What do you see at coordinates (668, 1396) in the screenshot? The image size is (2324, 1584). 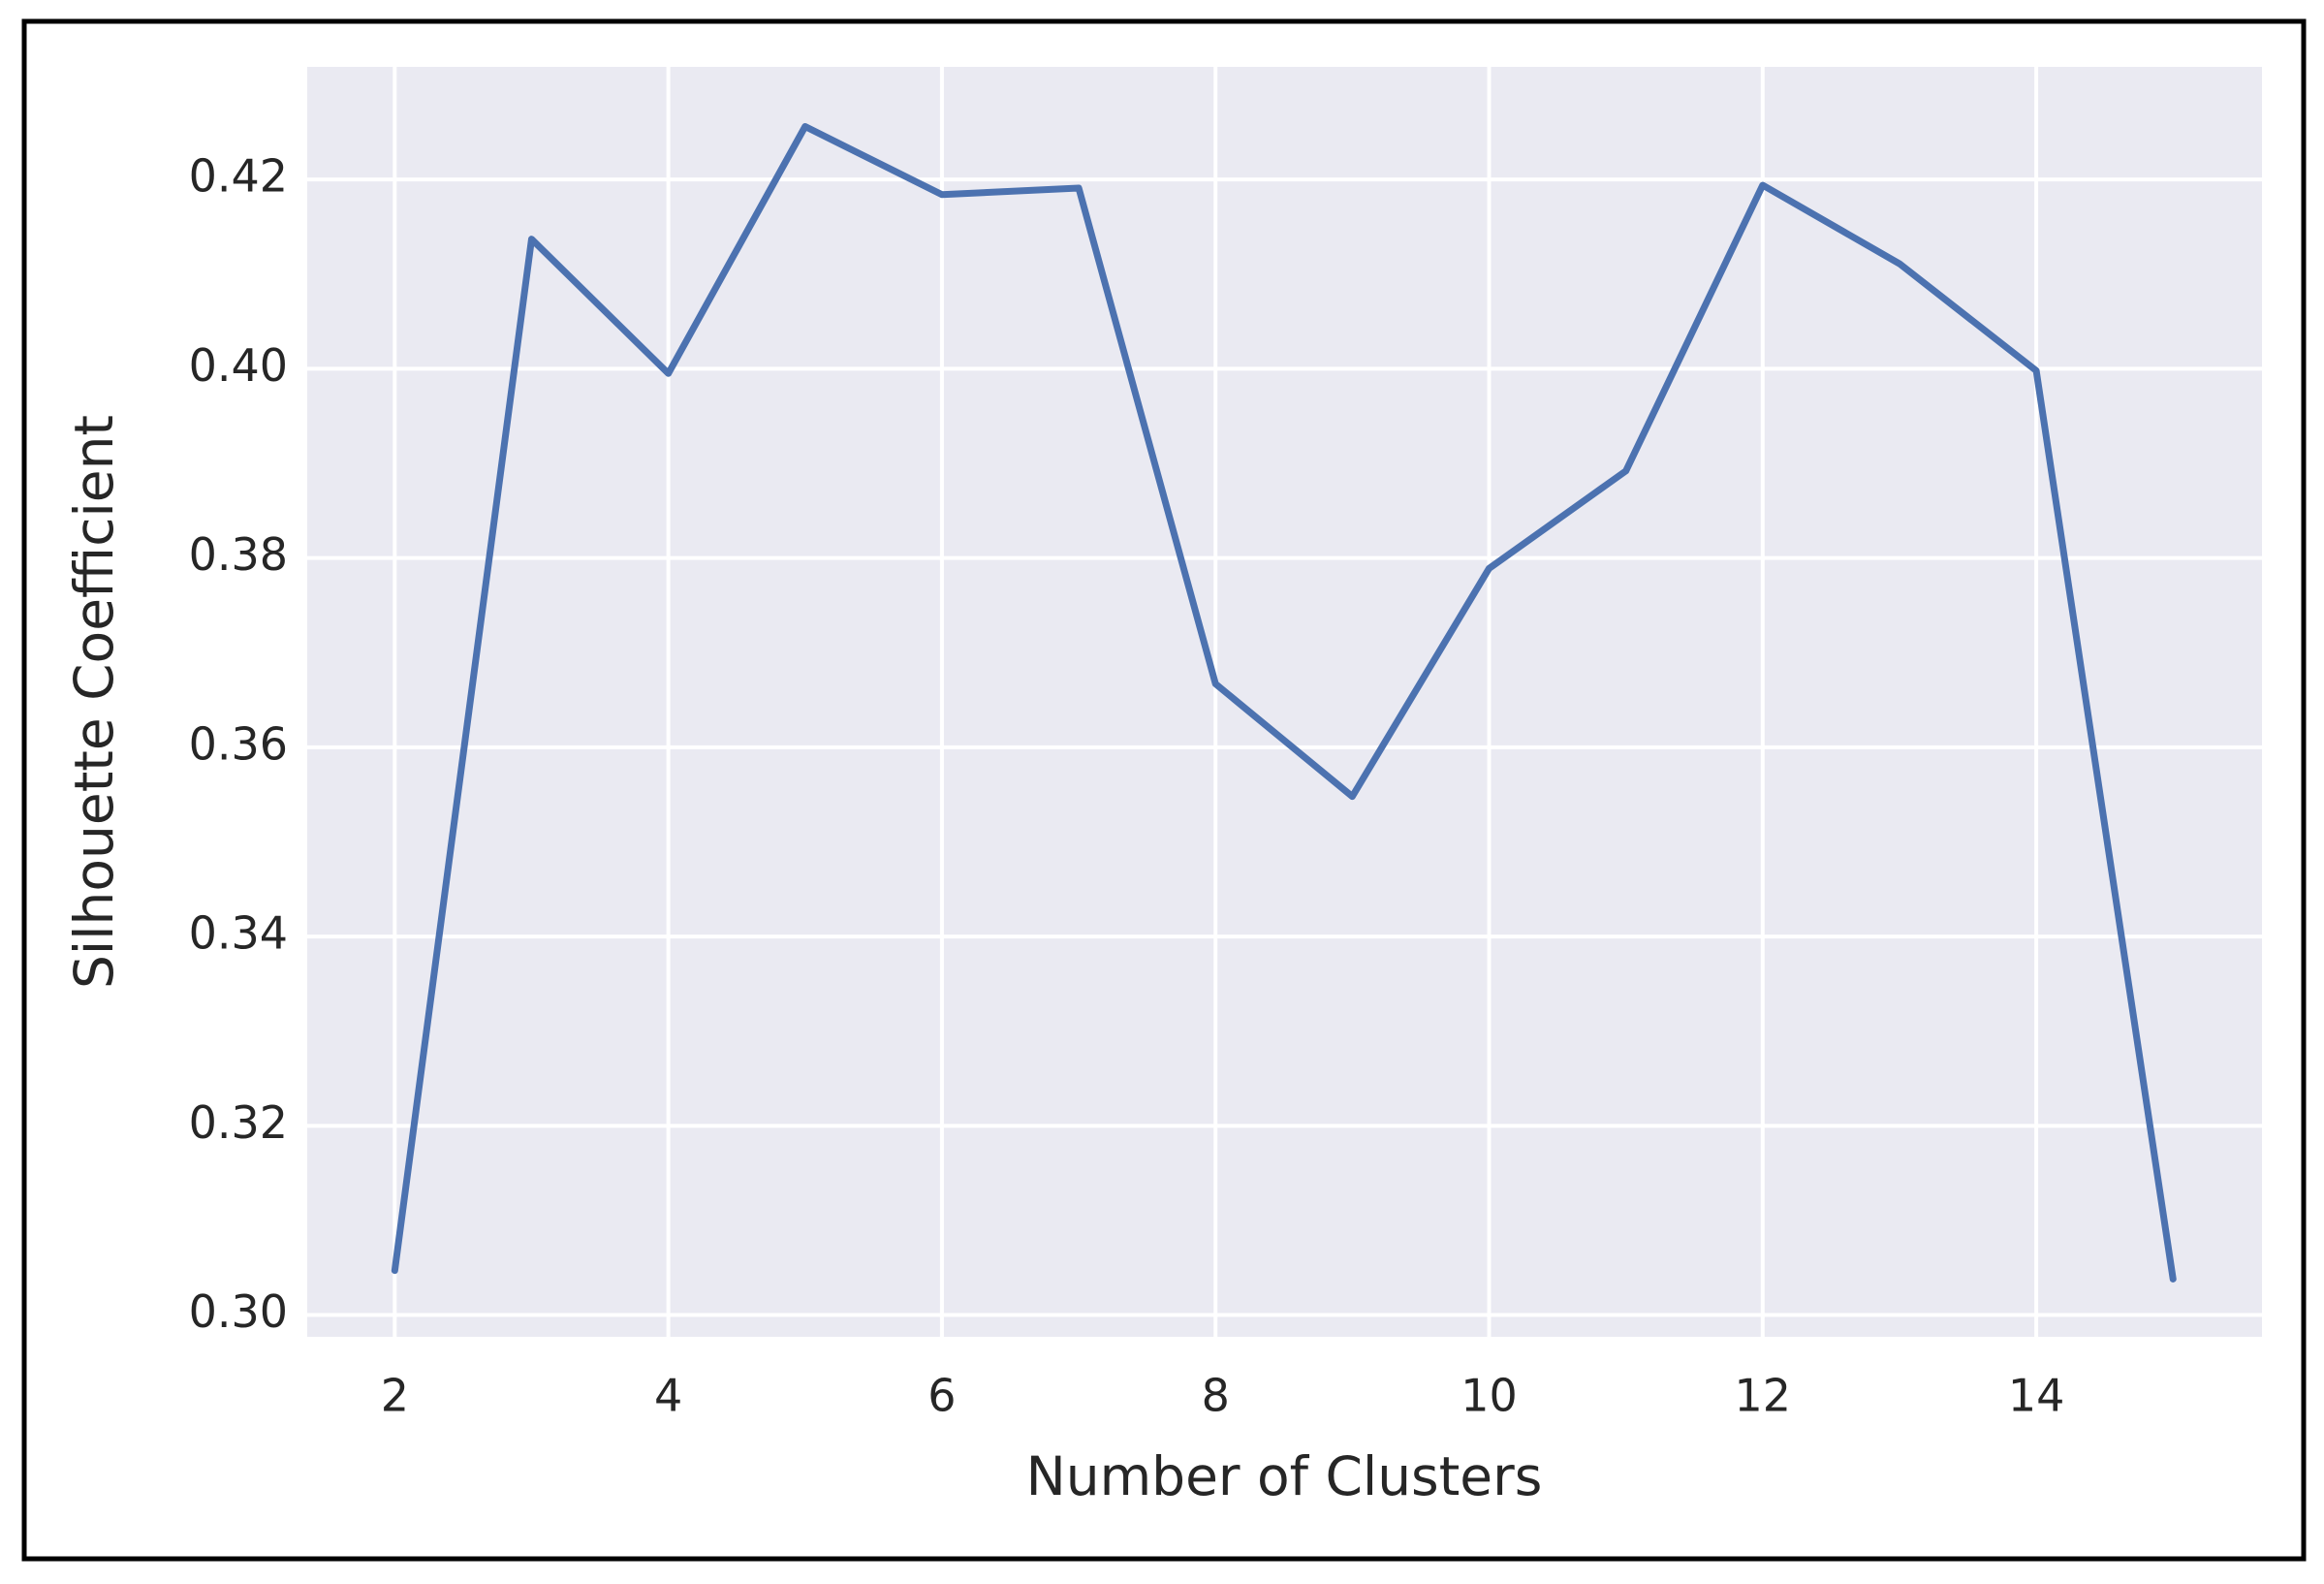 I see `x-tick-label: 4` at bounding box center [668, 1396].